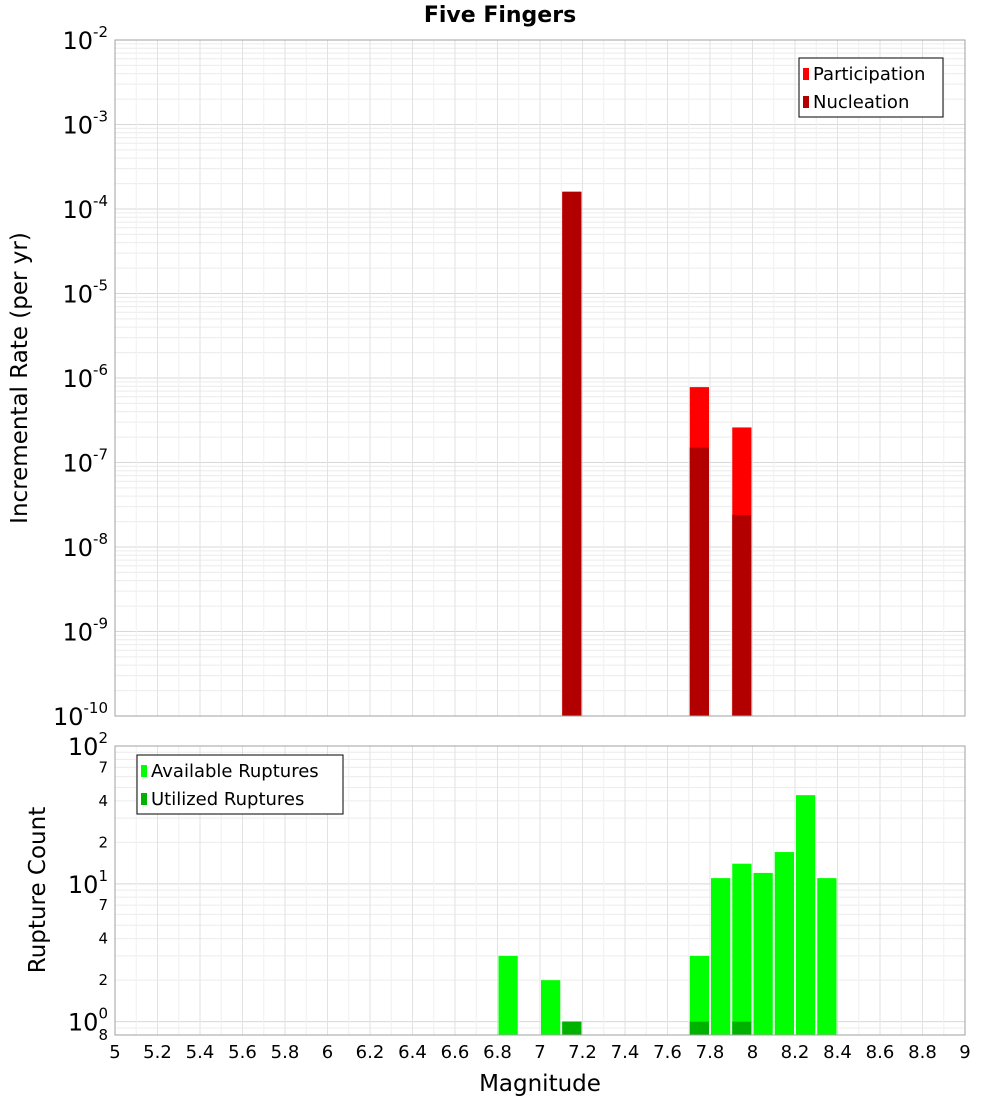 The image size is (1000, 1100). What do you see at coordinates (861, 102) in the screenshot?
I see `top-legend-label: Nucleation` at bounding box center [861, 102].